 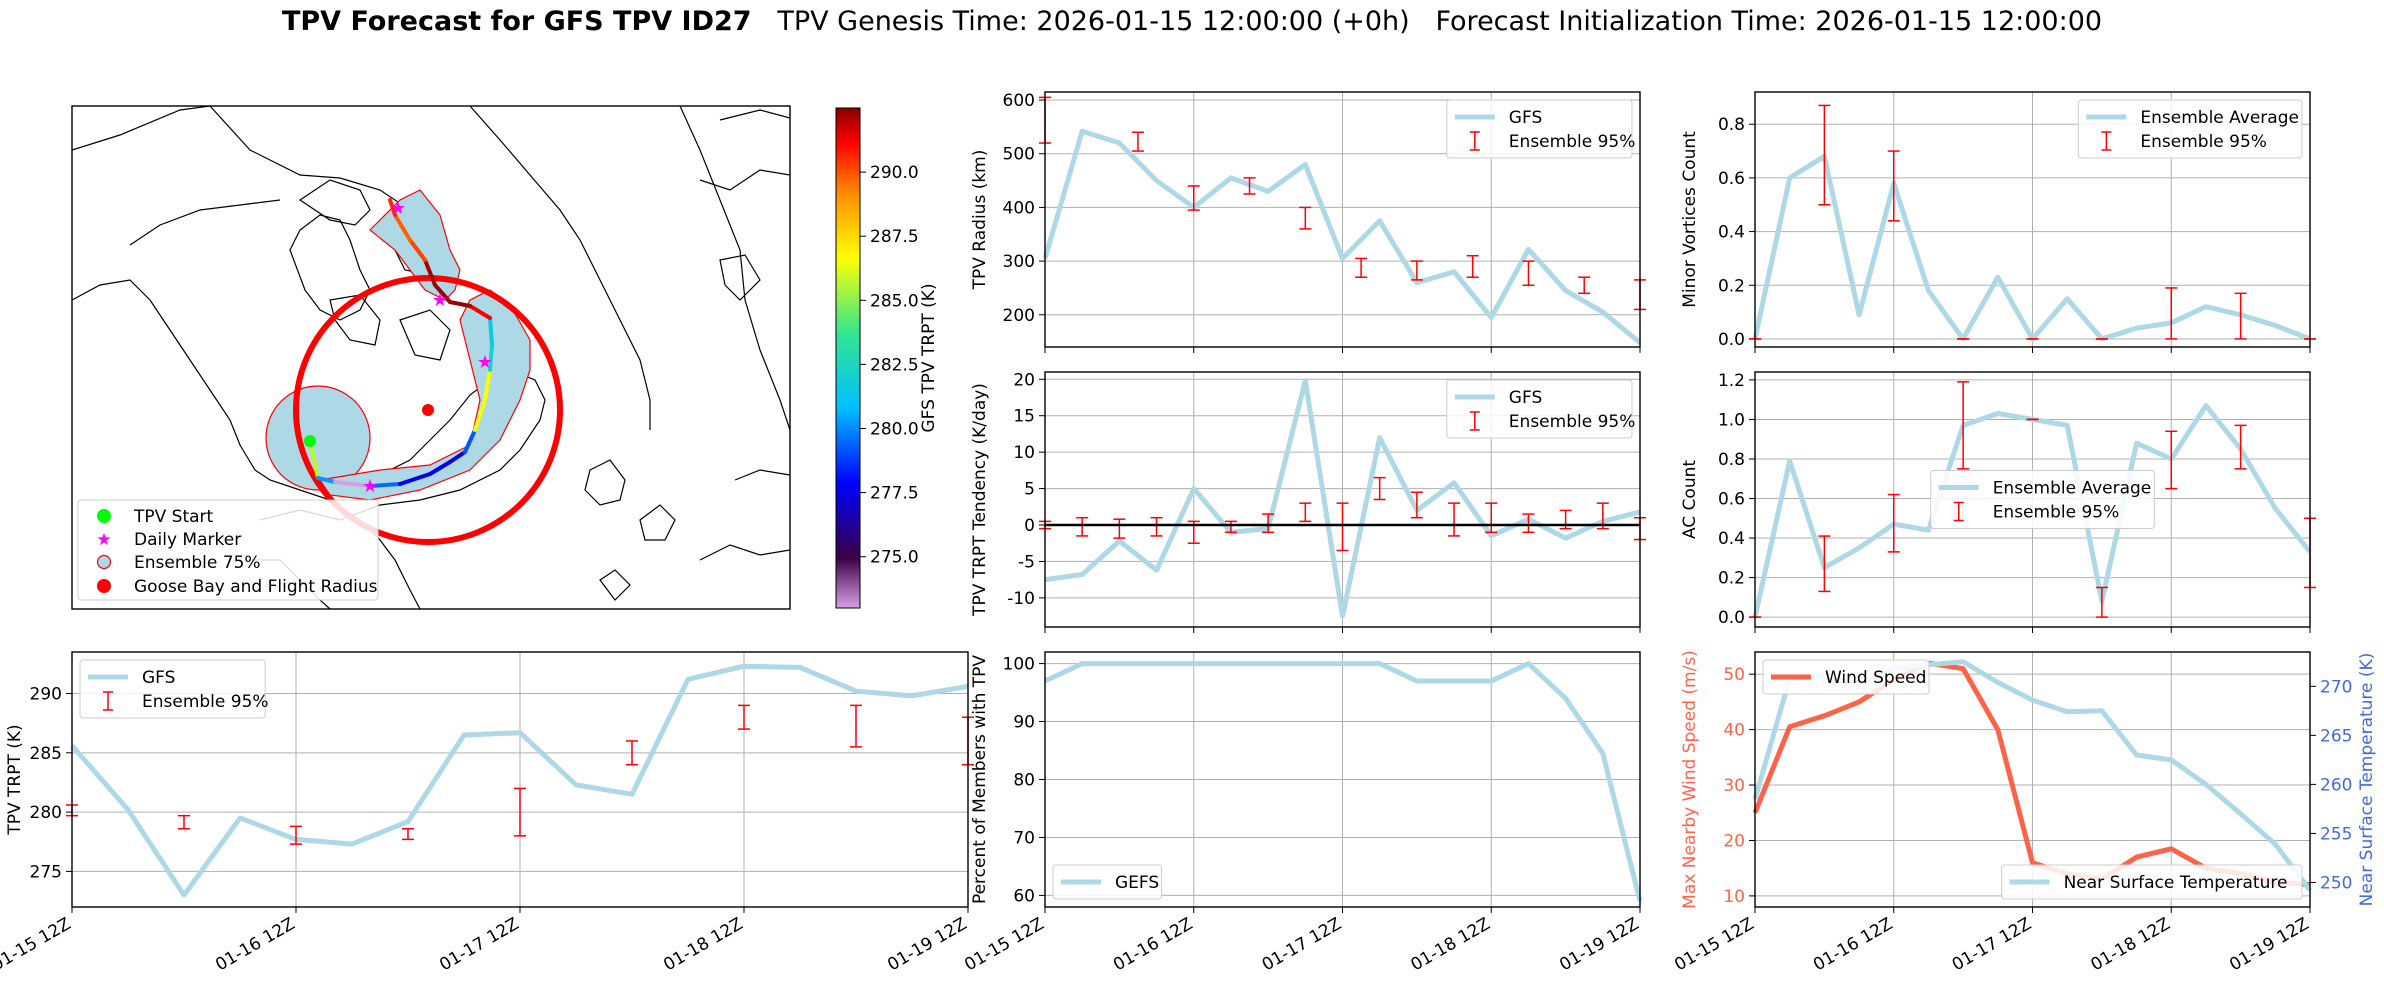 What do you see at coordinates (1541, 409) in the screenshot?
I see `legend: GFS Ensemble 95%` at bounding box center [1541, 409].